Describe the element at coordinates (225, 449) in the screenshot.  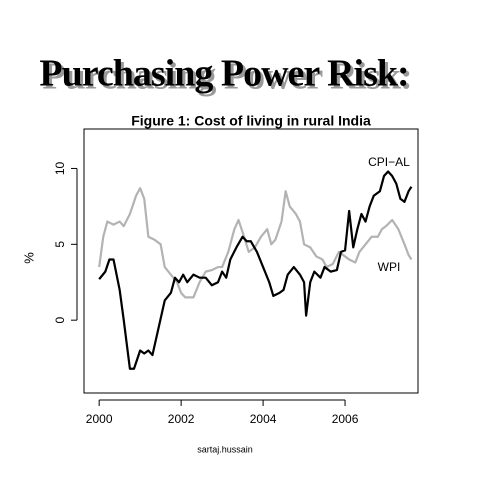
I see `credit: sartaj.hussain` at that location.